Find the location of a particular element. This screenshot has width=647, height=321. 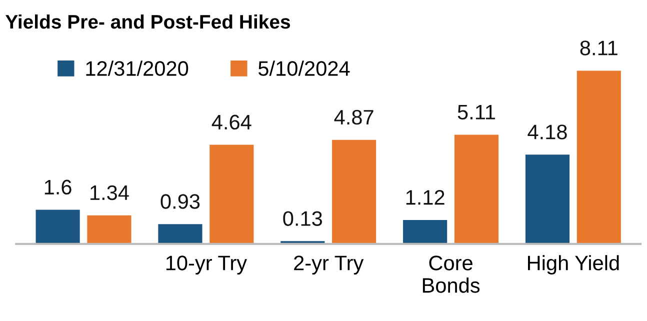

x-tick-label: High Yield is located at coordinates (573, 264).